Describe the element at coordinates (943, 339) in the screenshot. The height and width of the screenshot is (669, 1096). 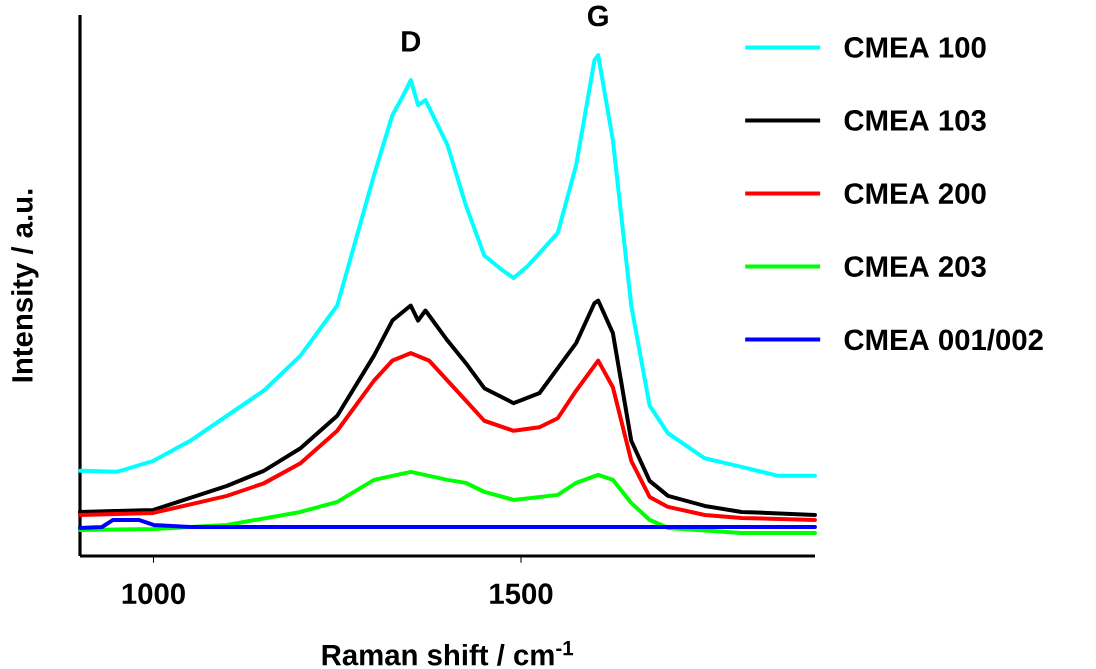
I see `legend-label: CMEA 001/002` at that location.